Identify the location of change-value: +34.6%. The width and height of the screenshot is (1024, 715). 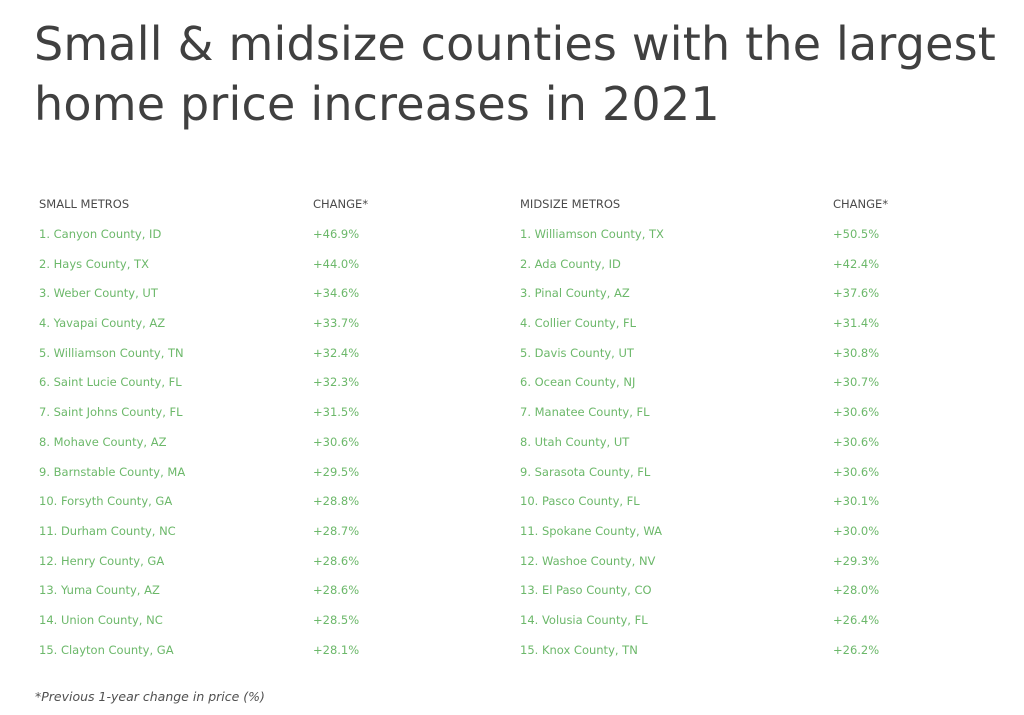
(336, 293).